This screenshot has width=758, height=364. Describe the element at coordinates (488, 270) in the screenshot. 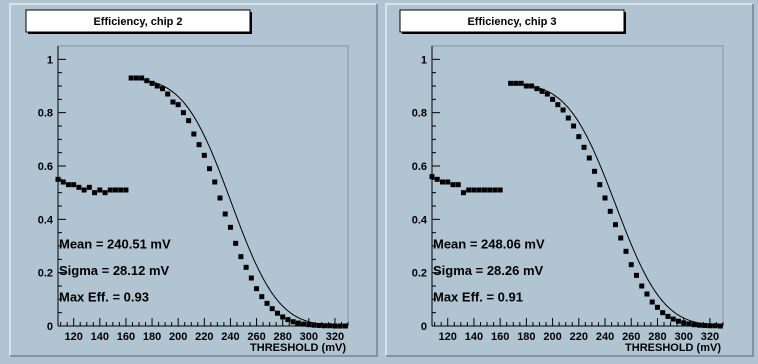

I see `stat-annotation: Sigma = 28.26 mV` at that location.